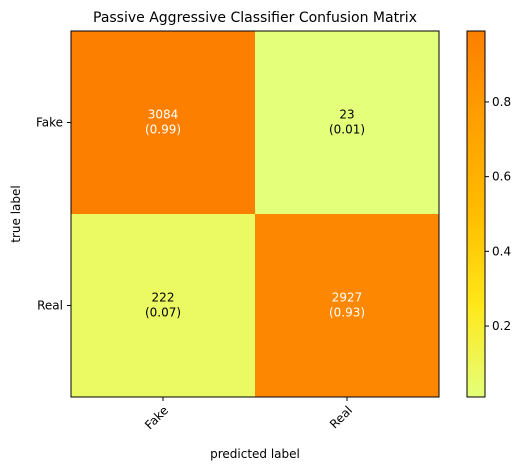 This screenshot has height=471, width=525. I want to click on cell-label: 2927 (0.93), so click(347, 305).